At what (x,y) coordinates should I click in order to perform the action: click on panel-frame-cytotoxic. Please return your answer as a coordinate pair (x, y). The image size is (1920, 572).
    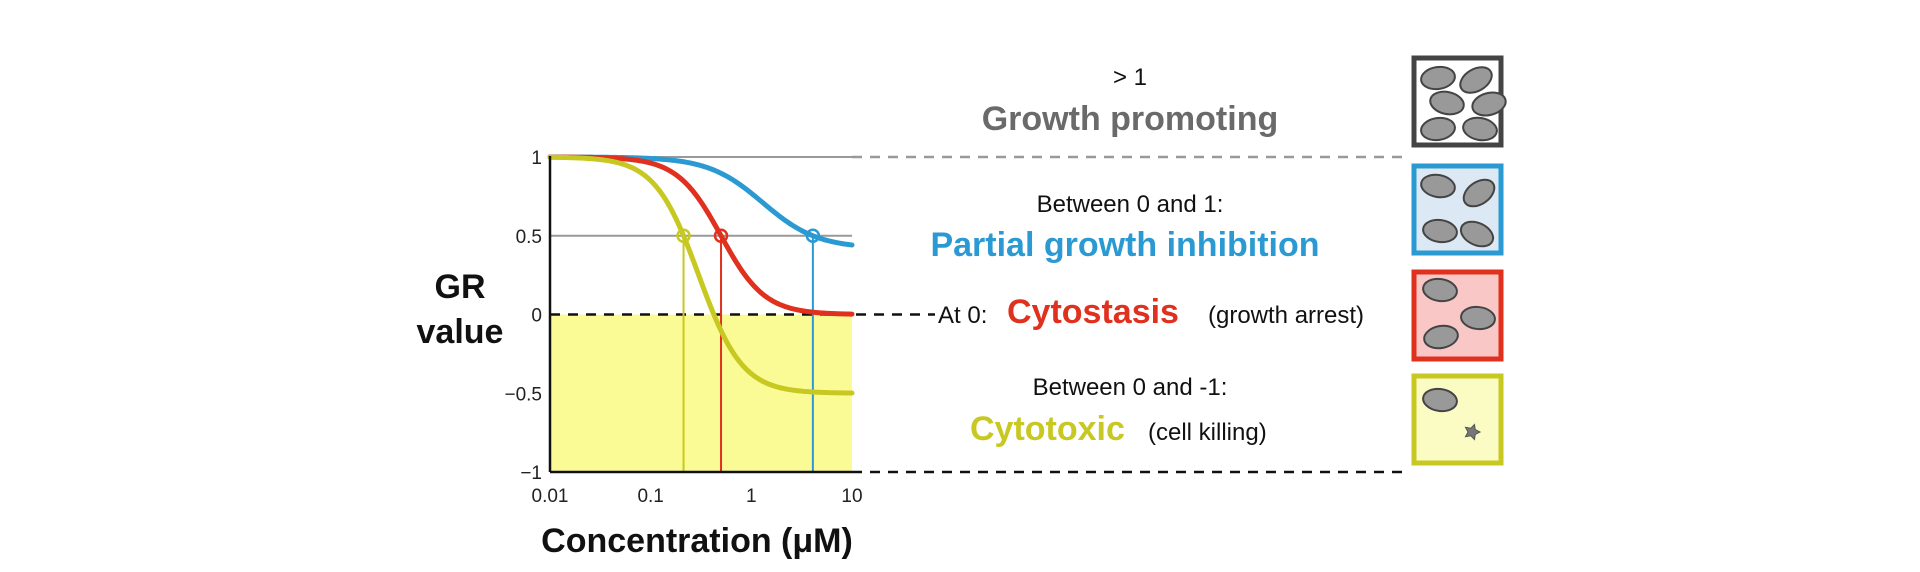
    Looking at the image, I should click on (1457, 419).